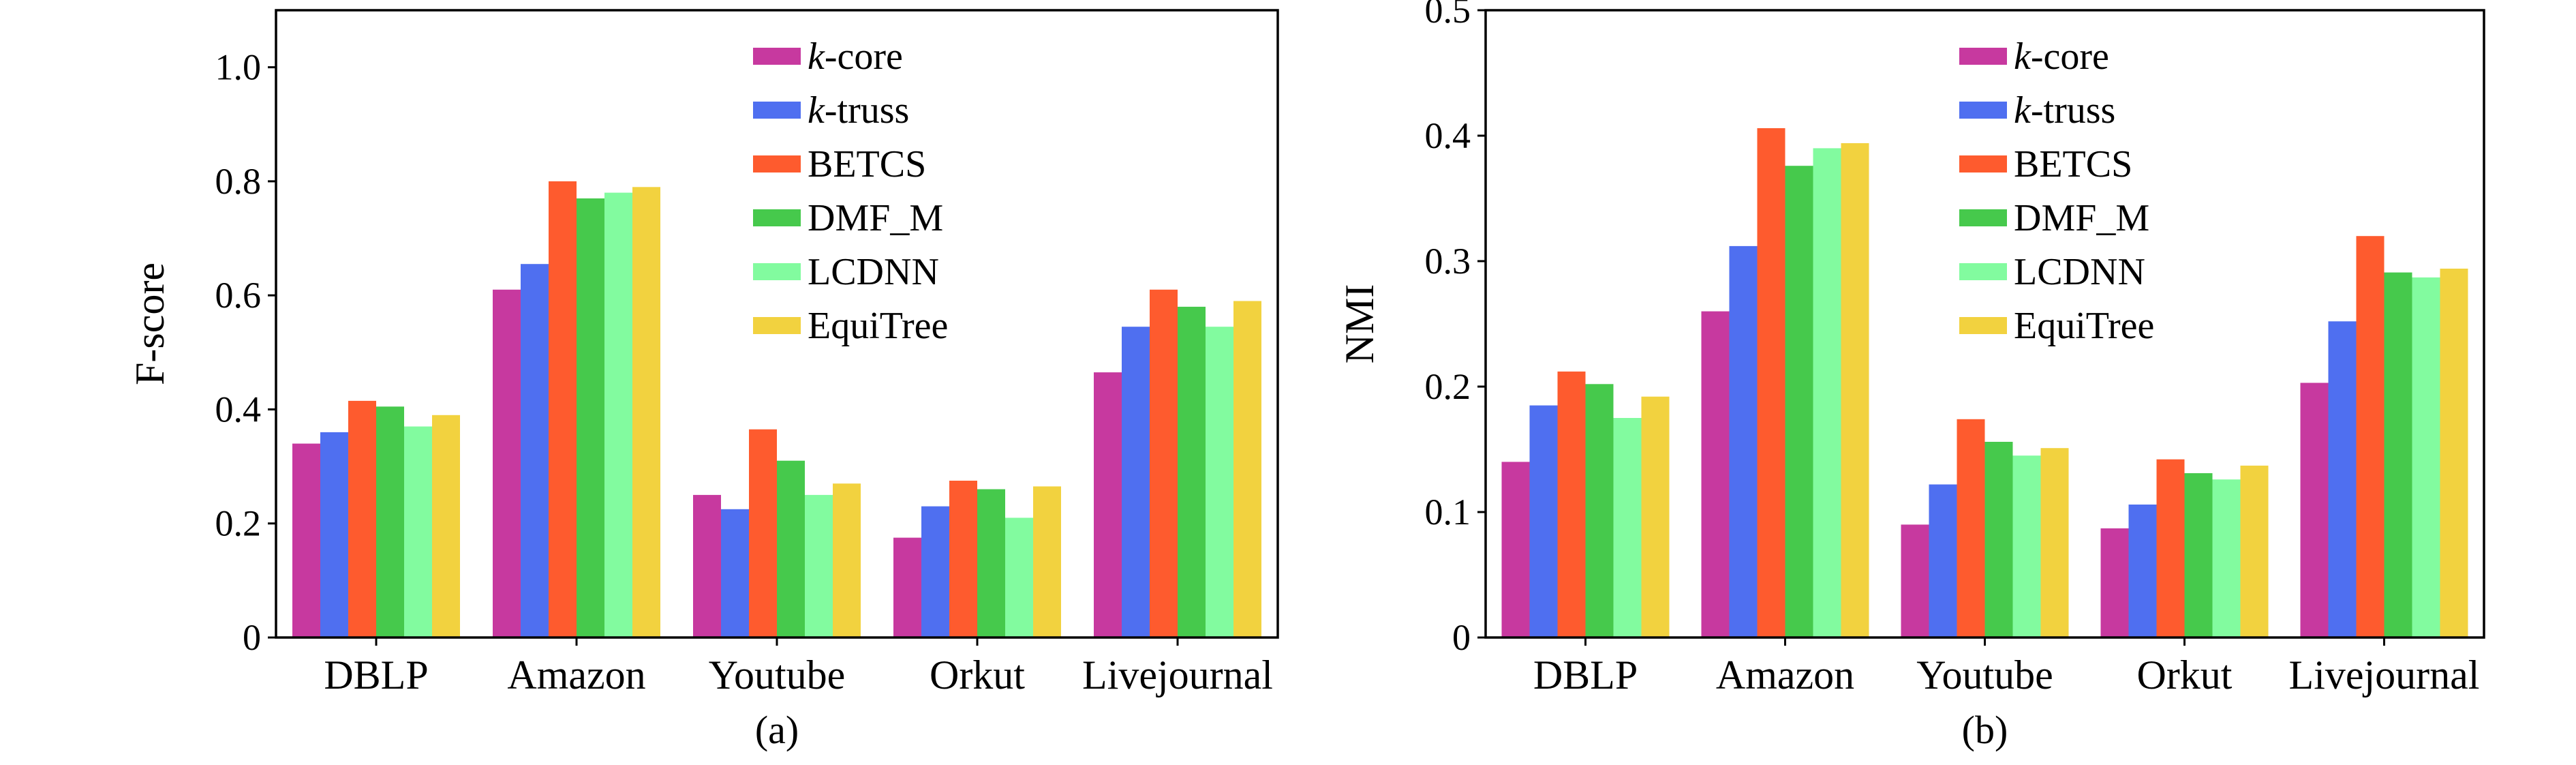 Image resolution: width=2576 pixels, height=765 pixels. I want to click on bar-lcdnn-amazon, so click(1827, 393).